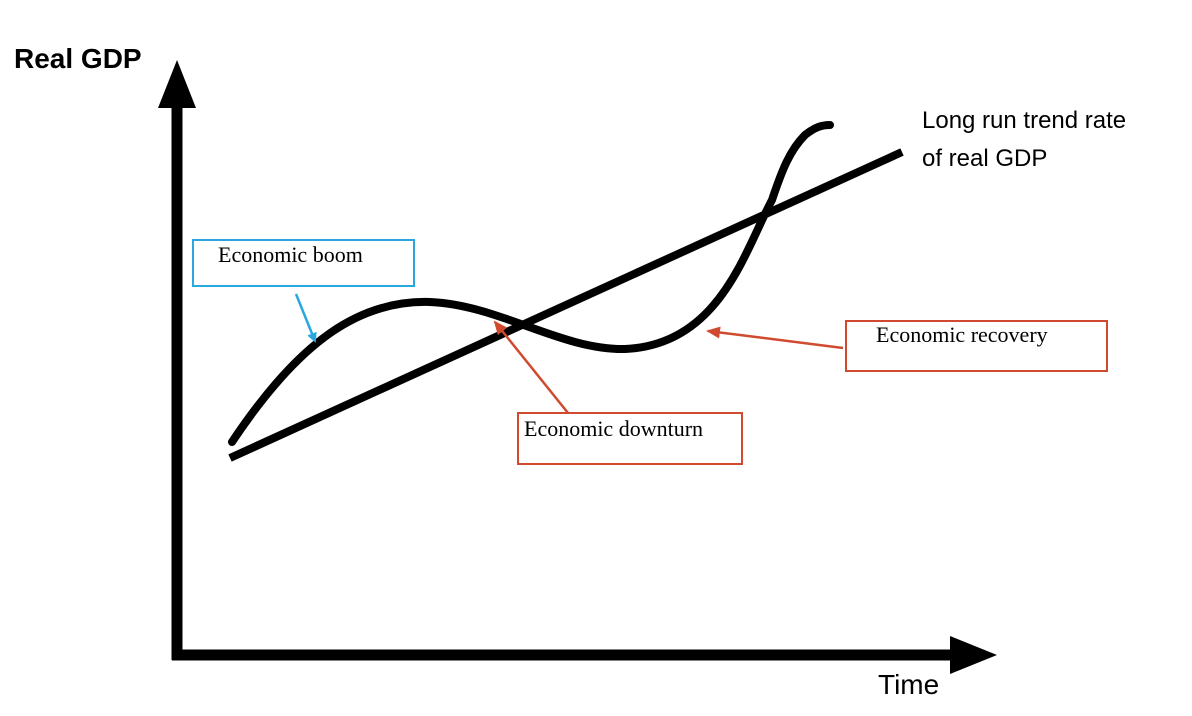 This screenshot has width=1192, height=716. I want to click on downturn-box, so click(630, 438).